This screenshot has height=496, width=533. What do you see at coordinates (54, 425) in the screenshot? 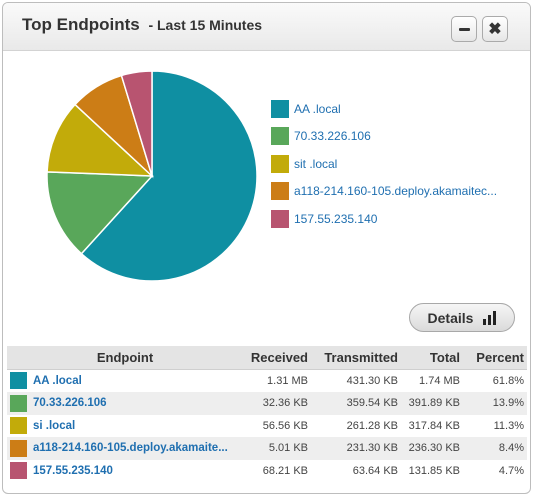
I see `endpoint-link: si .local` at bounding box center [54, 425].